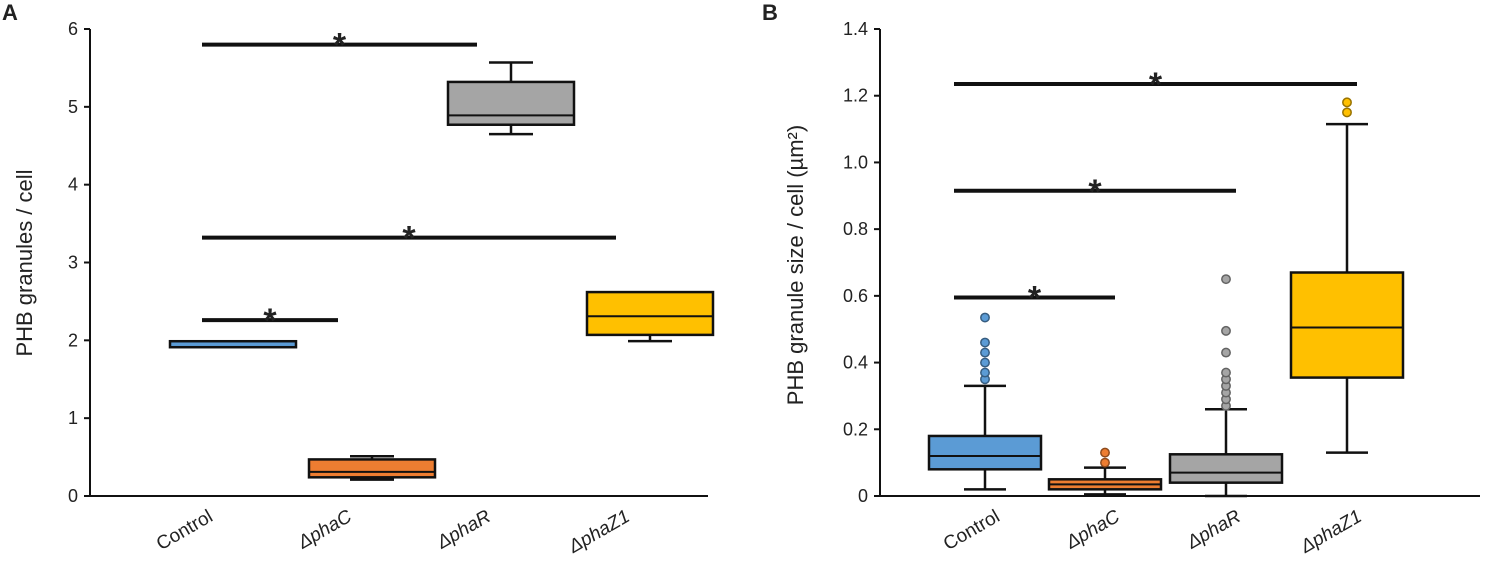 The width and height of the screenshot is (1487, 583). What do you see at coordinates (24, 262) in the screenshot?
I see `panel-a-y-axis-label: PHB granules / cell` at bounding box center [24, 262].